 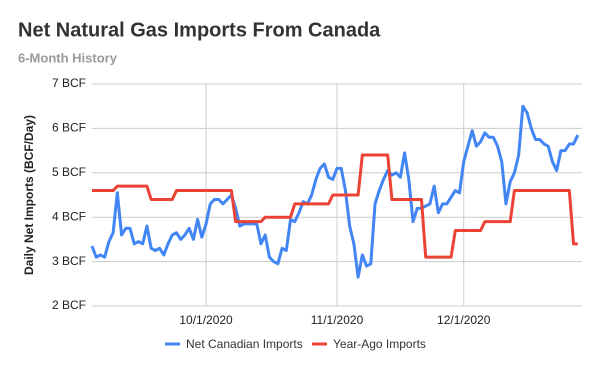 What do you see at coordinates (244, 344) in the screenshot?
I see `legend-label: Net Canadian Imports` at bounding box center [244, 344].